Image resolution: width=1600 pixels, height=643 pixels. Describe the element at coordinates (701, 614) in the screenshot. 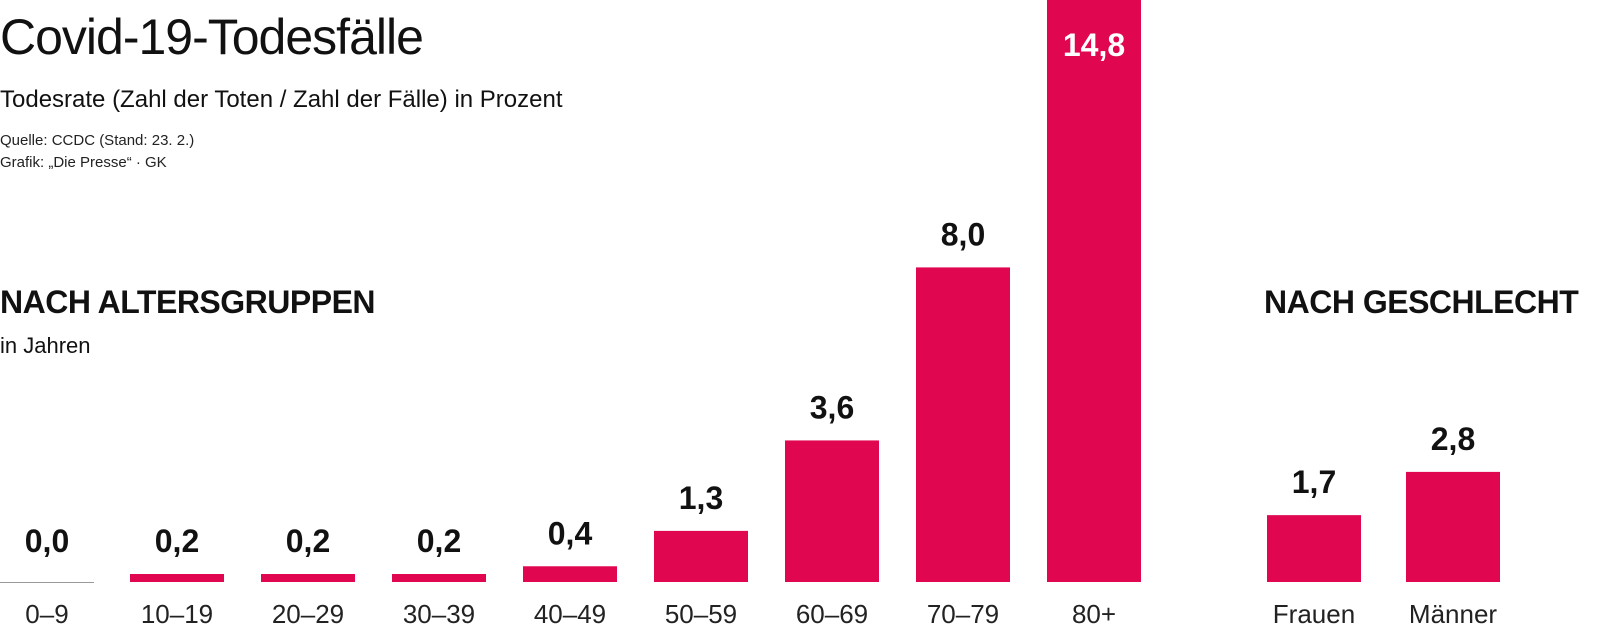

I see `category-label: 50–59` at that location.